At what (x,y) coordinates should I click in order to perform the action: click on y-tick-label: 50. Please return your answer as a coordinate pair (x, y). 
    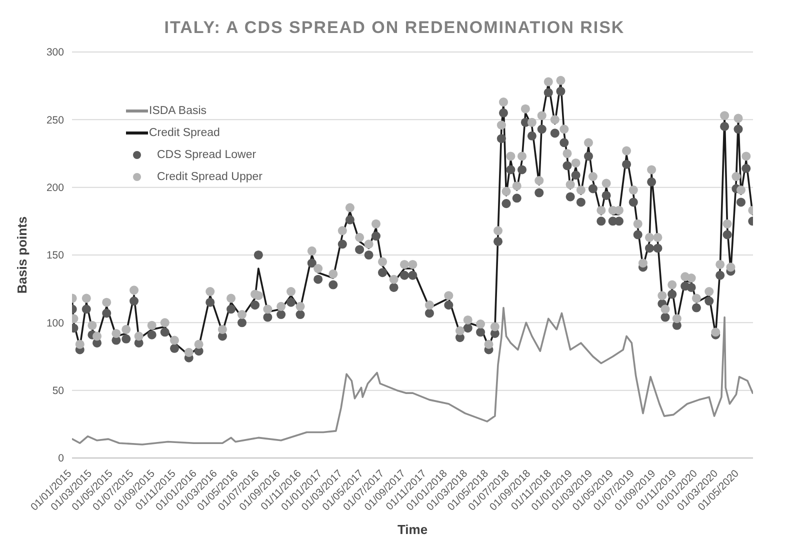
    Looking at the image, I should click on (58, 391).